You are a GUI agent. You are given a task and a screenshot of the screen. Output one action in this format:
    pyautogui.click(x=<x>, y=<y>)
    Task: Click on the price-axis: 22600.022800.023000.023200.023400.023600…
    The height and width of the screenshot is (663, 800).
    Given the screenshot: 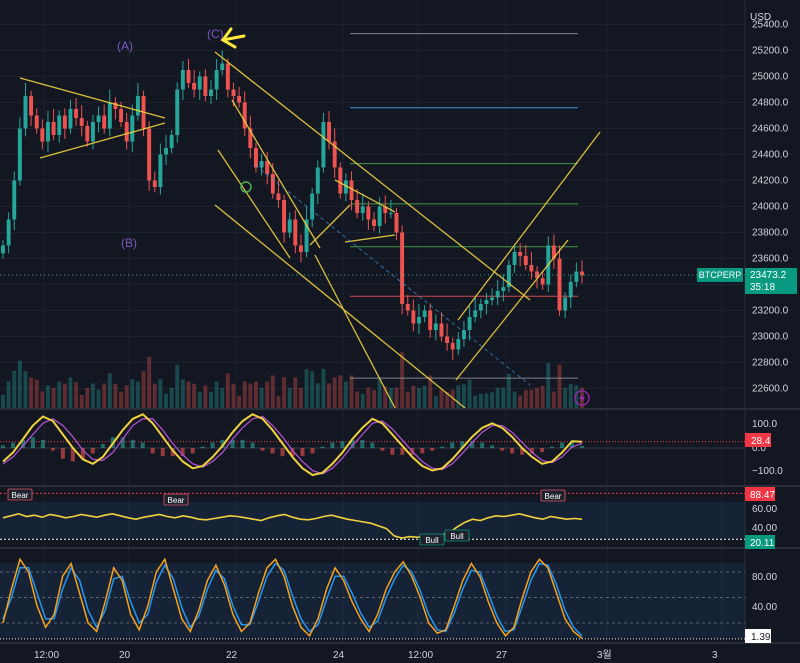 What is the action you would take?
    pyautogui.click(x=770, y=207)
    